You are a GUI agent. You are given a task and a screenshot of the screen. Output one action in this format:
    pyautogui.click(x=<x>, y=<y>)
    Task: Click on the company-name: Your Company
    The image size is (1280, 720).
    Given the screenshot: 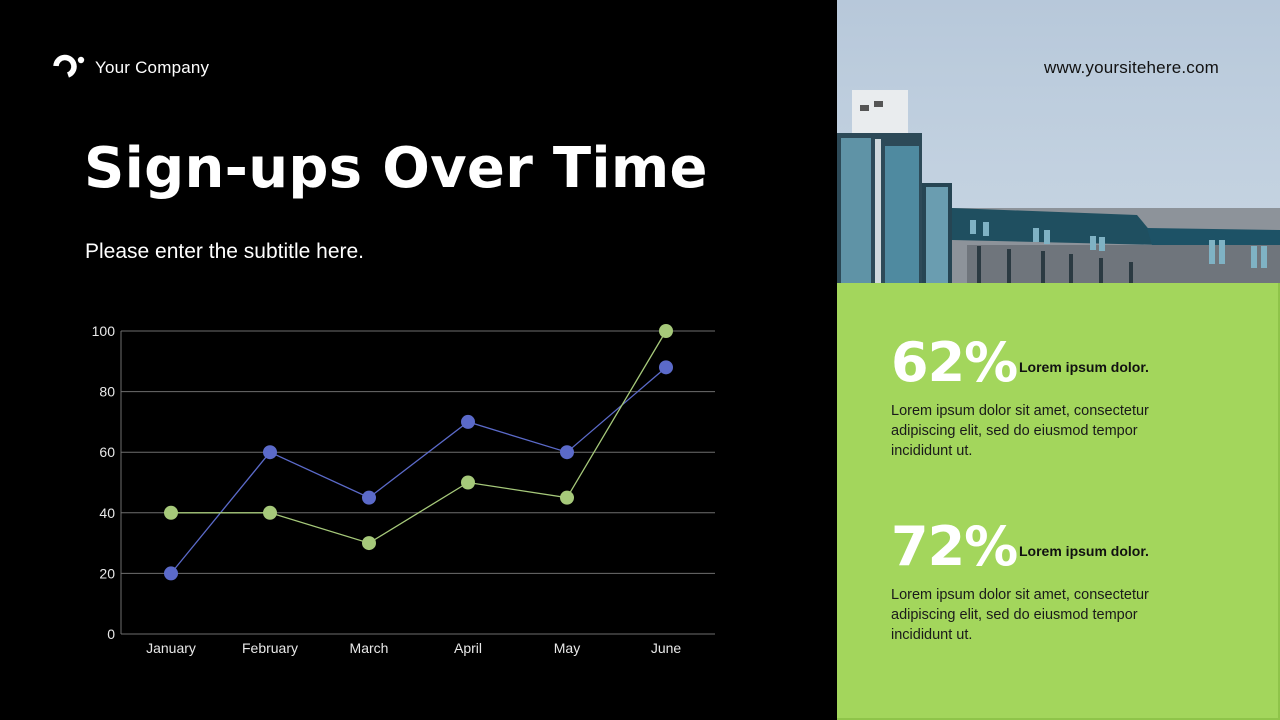 What is the action you would take?
    pyautogui.click(x=152, y=67)
    